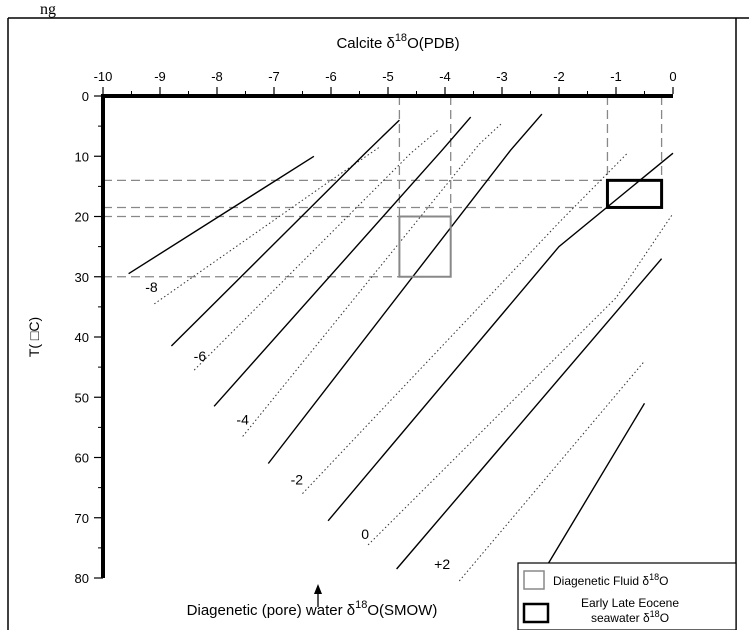 Image resolution: width=749 pixels, height=630 pixels. Describe the element at coordinates (442, 564) in the screenshot. I see `curve-label: +2` at that location.